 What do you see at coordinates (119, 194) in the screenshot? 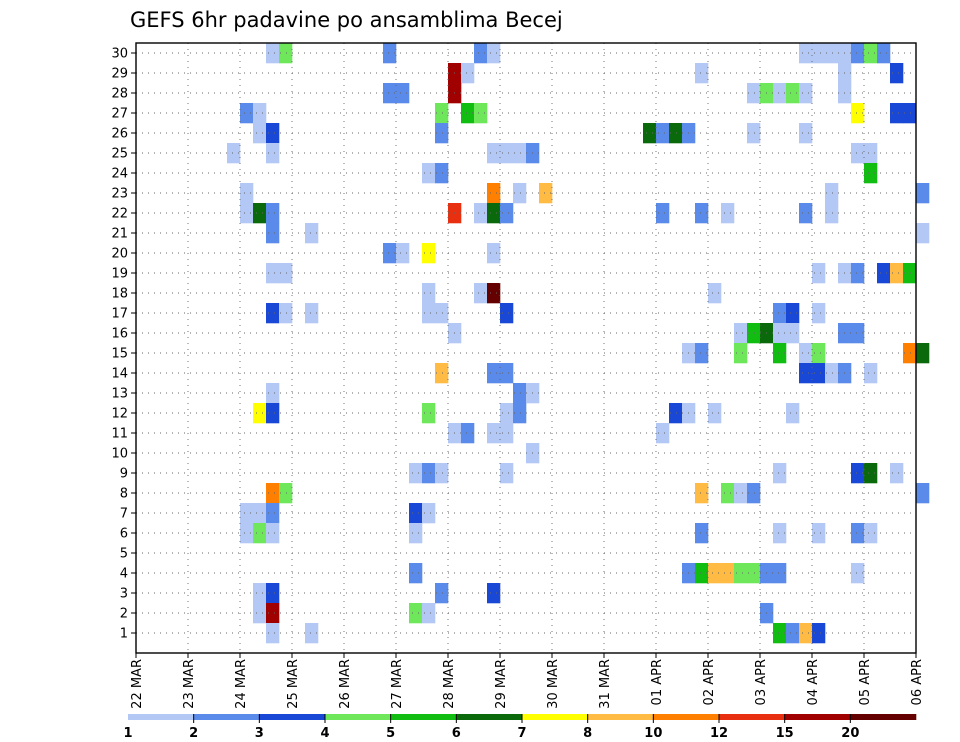
I see `y-tick-label: 23` at bounding box center [119, 194].